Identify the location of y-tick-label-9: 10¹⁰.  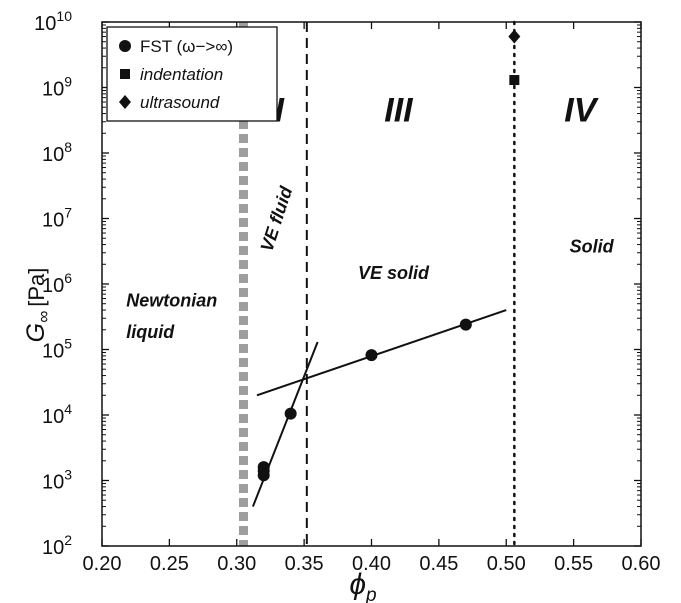
(53, 21).